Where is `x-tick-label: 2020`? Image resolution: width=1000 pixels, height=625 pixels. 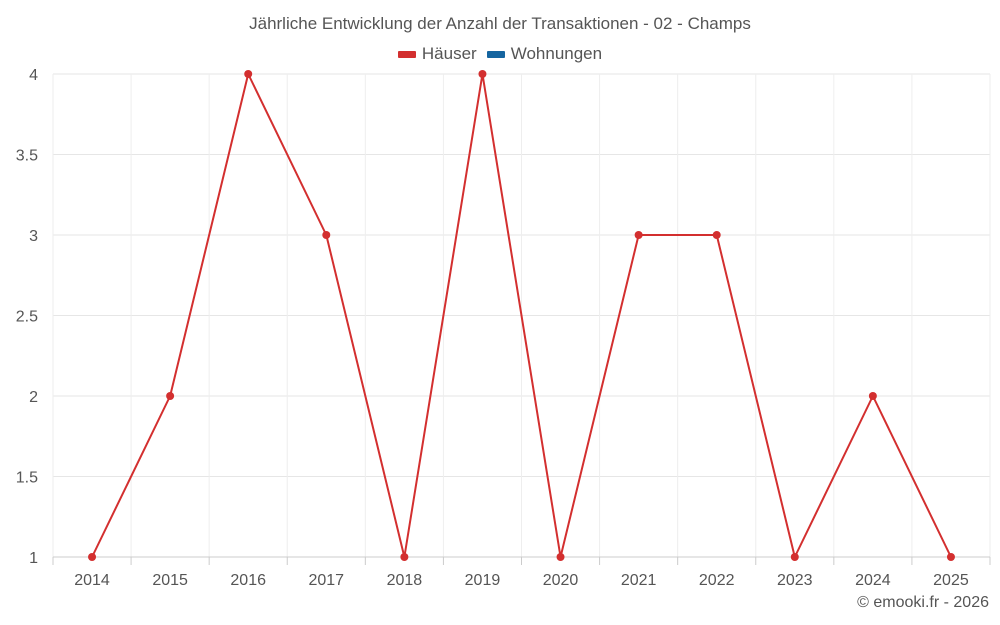
x-tick-label: 2020 is located at coordinates (561, 580).